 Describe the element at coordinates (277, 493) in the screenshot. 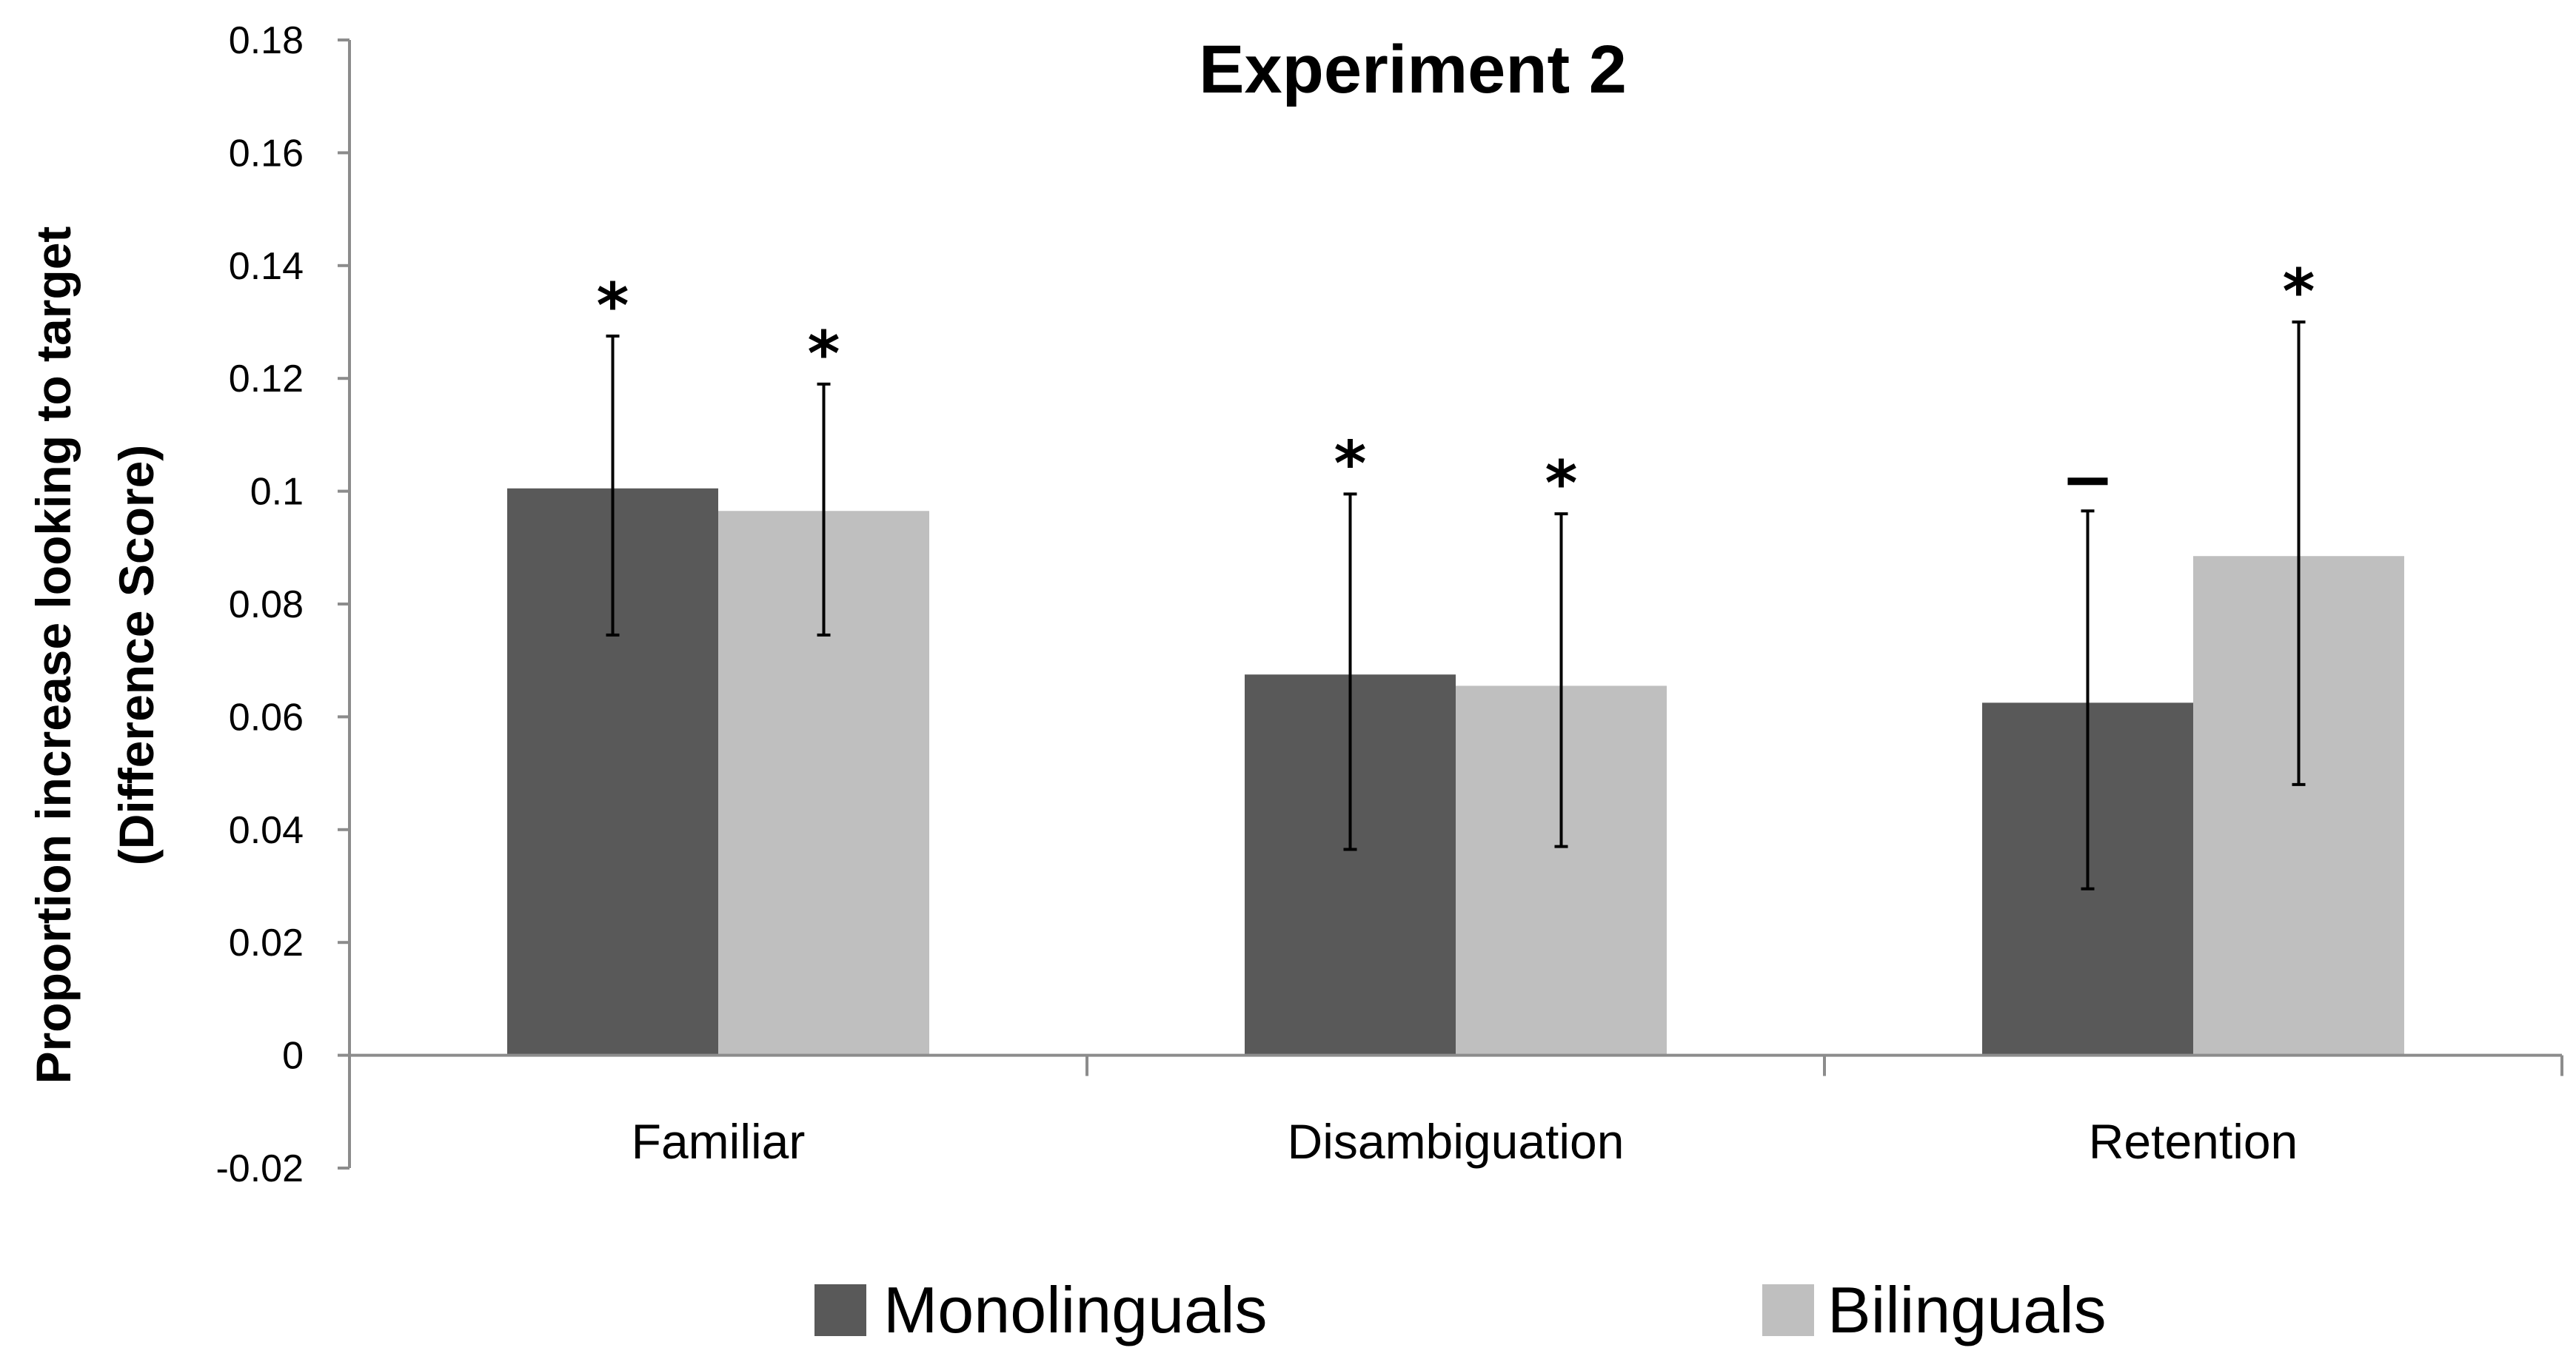

I see `y-tick-label: 0.1` at that location.